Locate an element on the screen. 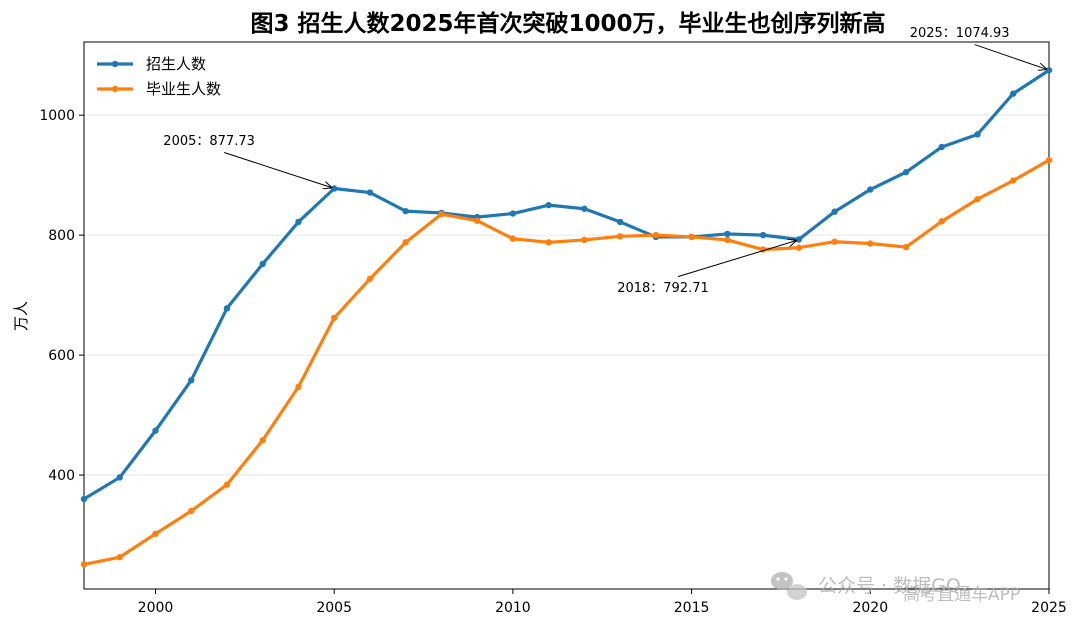 Image resolution: width=1080 pixels, height=630 pixels. watermark: 公众号 · 数据GO 高考直通车APP is located at coordinates (895, 588).